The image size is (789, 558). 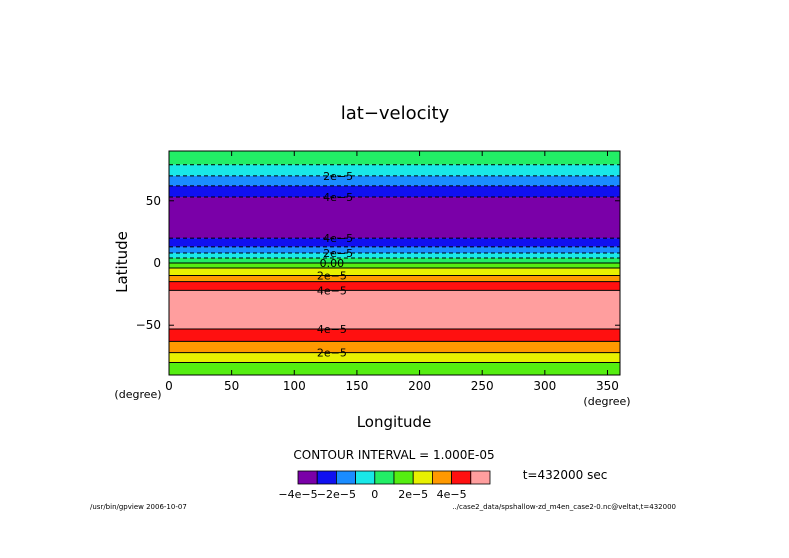 I want to click on x-tick-label-3: 150, so click(x=356, y=386).